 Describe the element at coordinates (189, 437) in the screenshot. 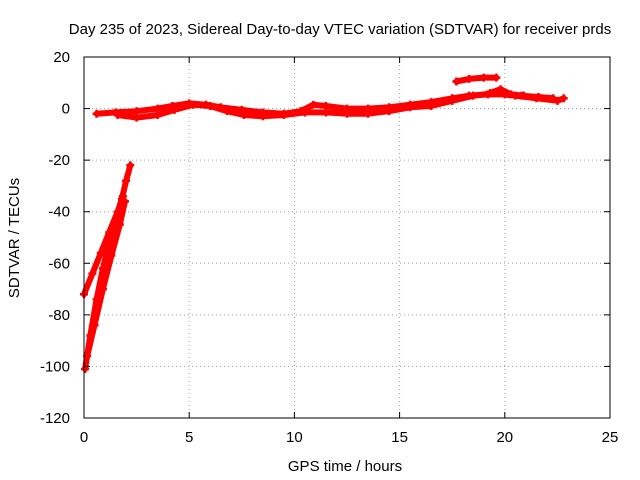

I see `x-tick-label-5: 5` at that location.